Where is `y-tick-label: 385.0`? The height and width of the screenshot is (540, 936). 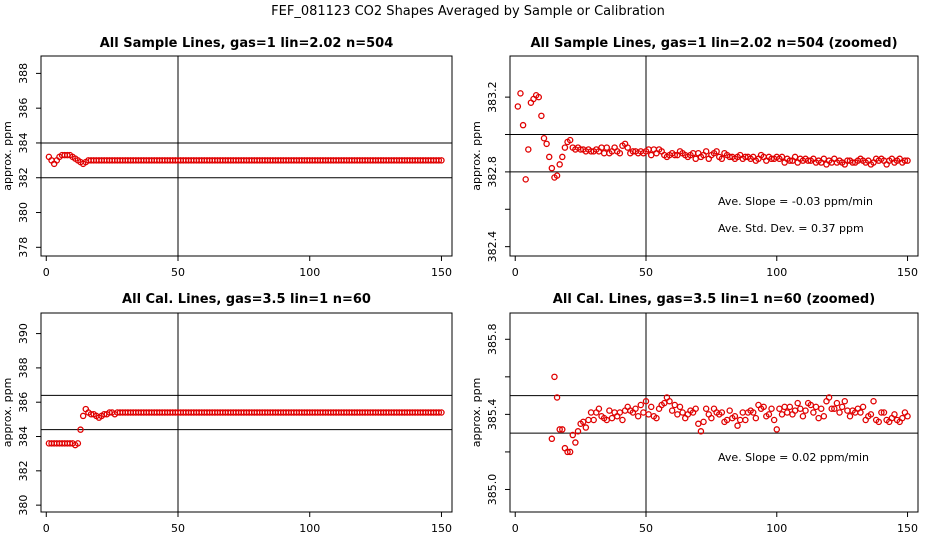 y-tick-label: 385.0 is located at coordinates (492, 490).